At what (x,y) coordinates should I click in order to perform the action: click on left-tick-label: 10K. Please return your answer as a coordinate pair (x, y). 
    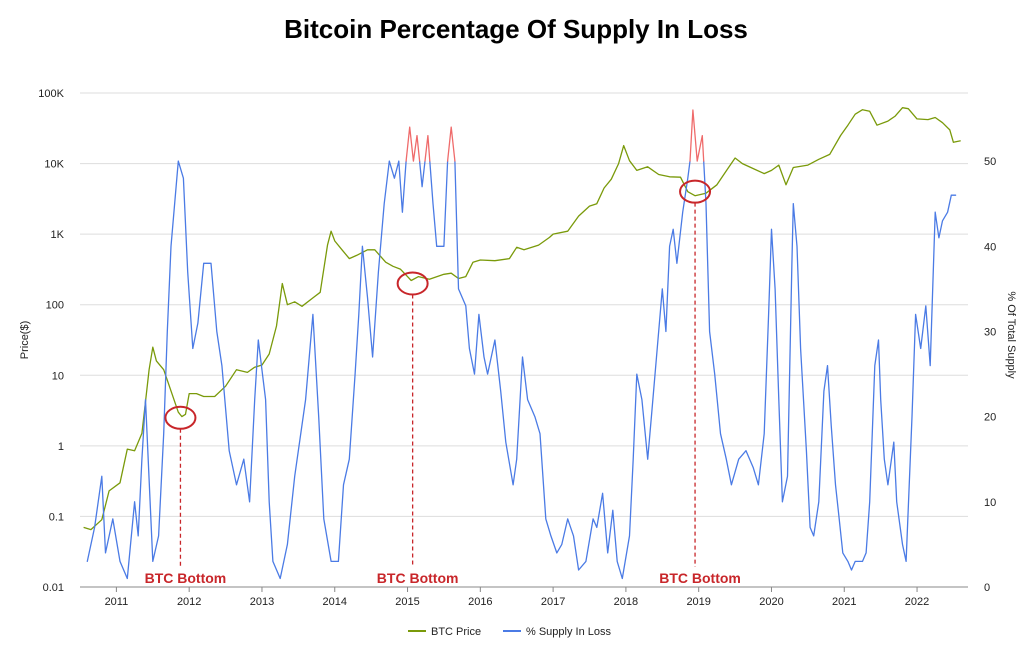
    Looking at the image, I should click on (54, 165).